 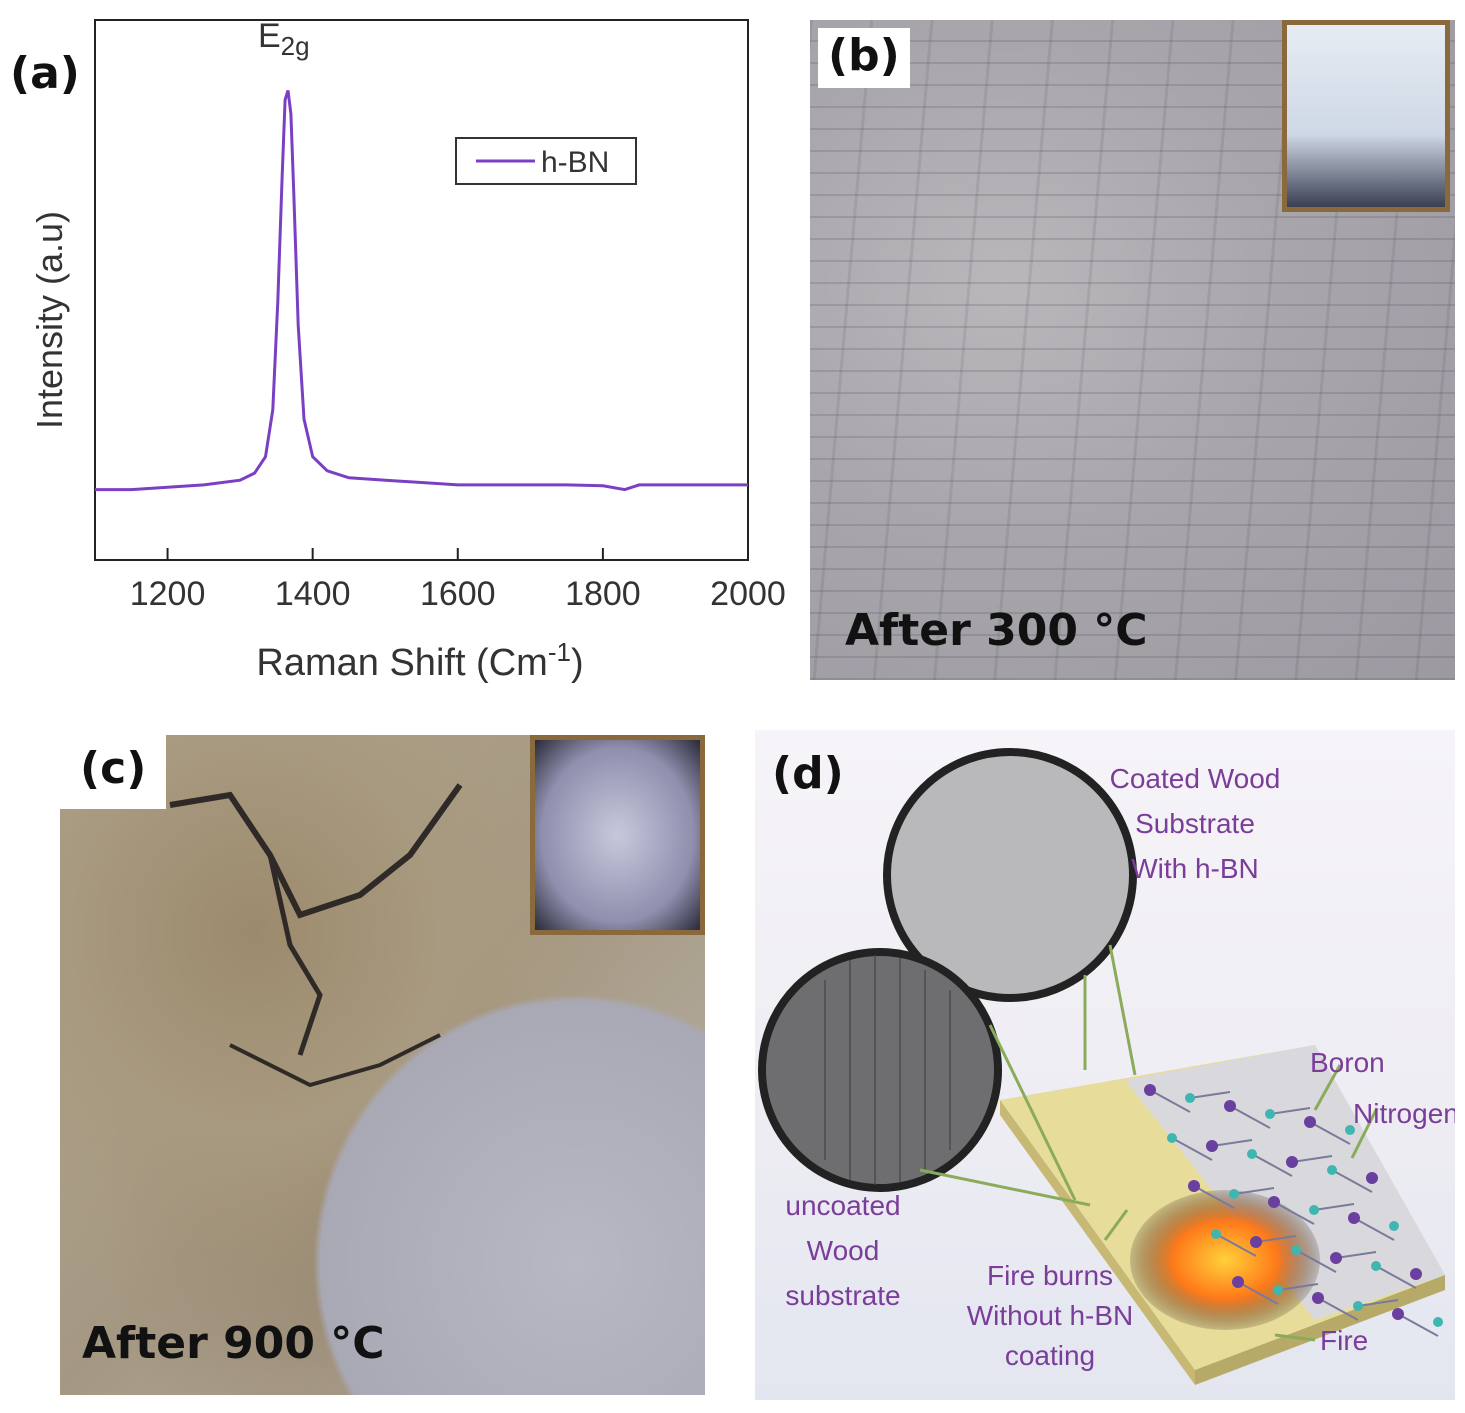 I want to click on svg-text: Fire burns, so click(x=1050, y=1275).